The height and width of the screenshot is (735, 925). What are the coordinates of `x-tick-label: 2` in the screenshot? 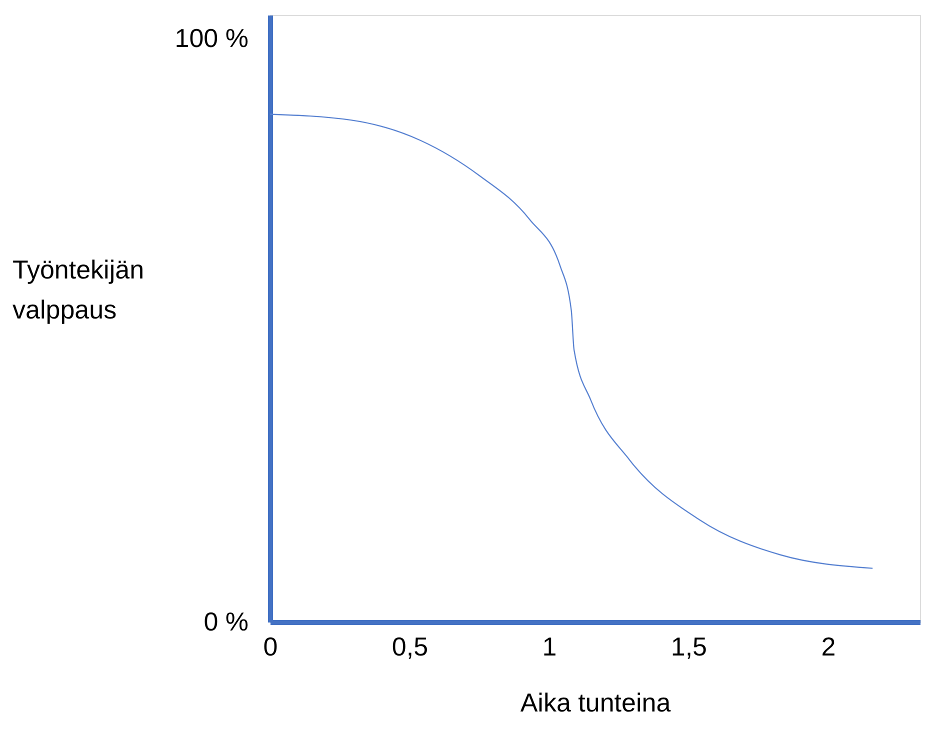 It's located at (828, 647).